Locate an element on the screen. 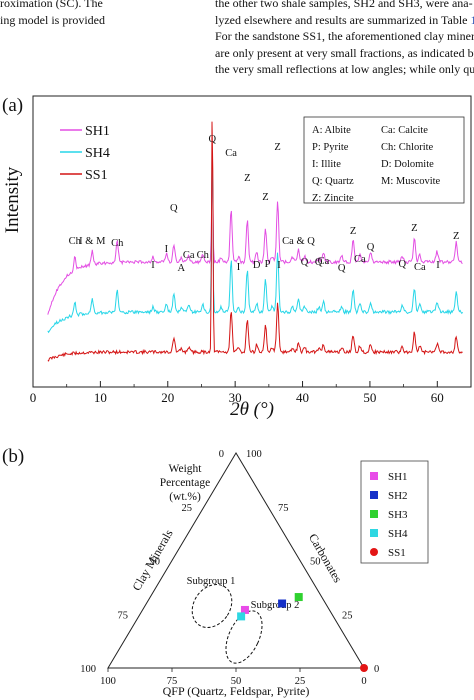 The width and height of the screenshot is (474, 700). legend-marker-sh3 is located at coordinates (374, 514).